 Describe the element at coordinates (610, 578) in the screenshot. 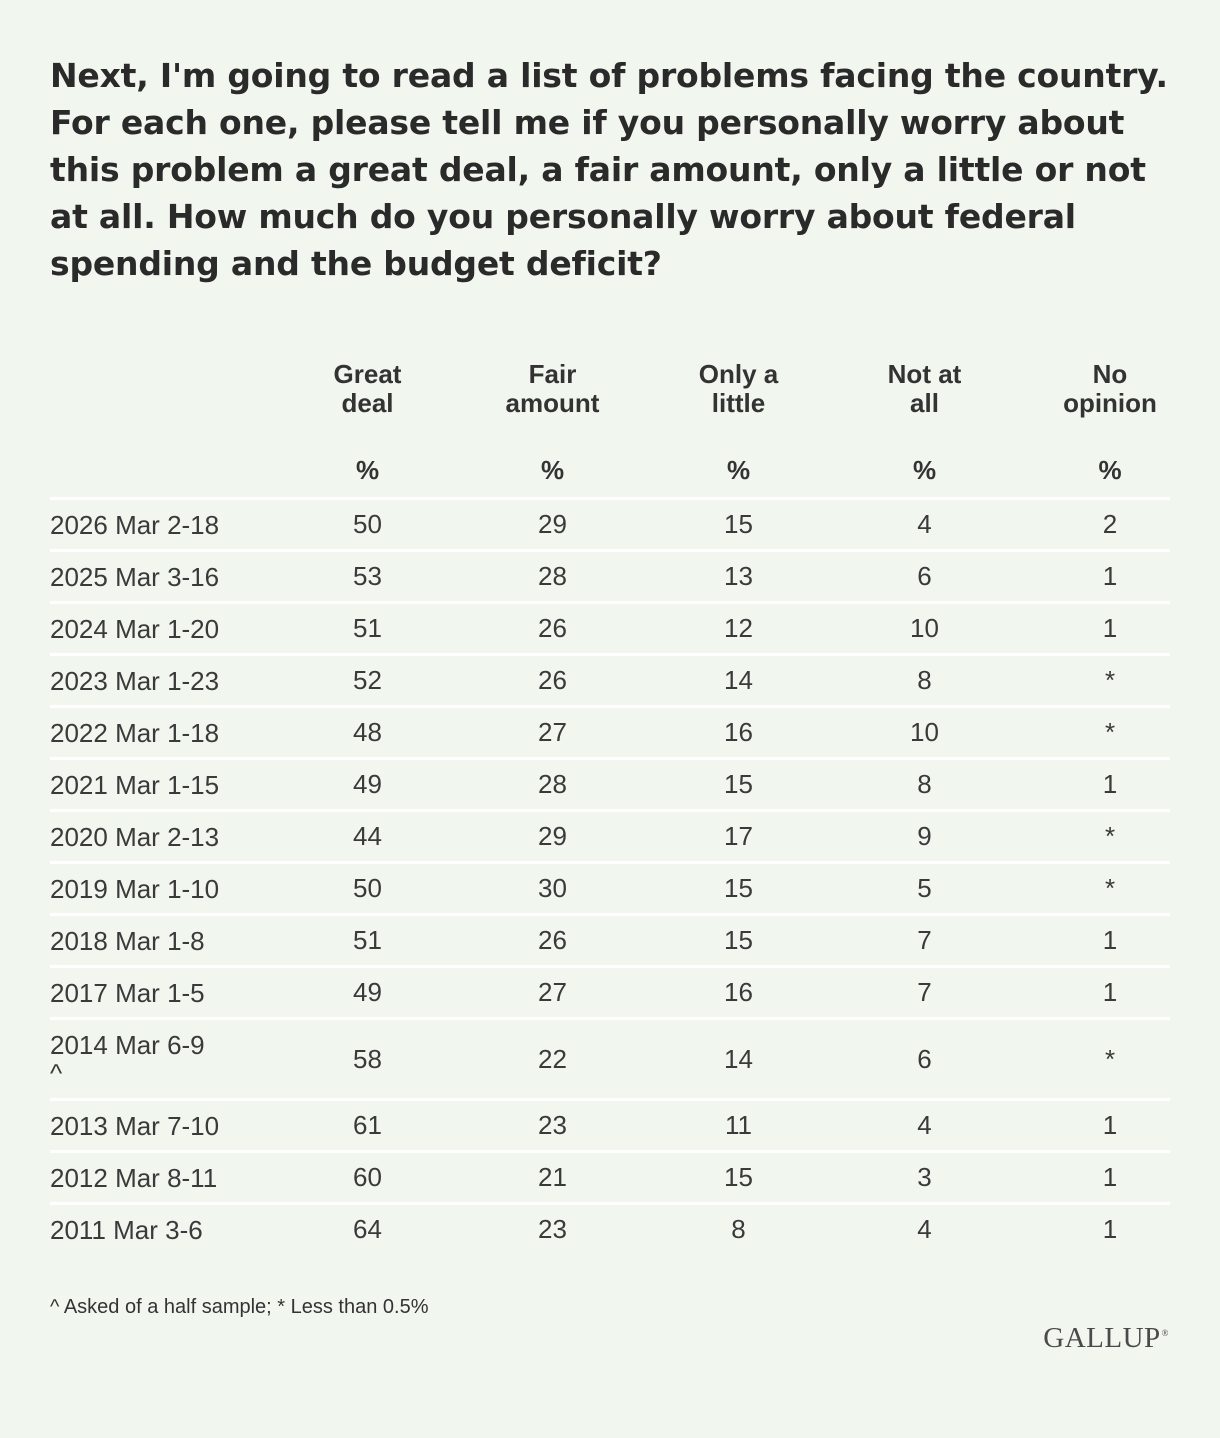

I see `table-row: 2025 Mar 3-16 53 28 13 6 1` at that location.